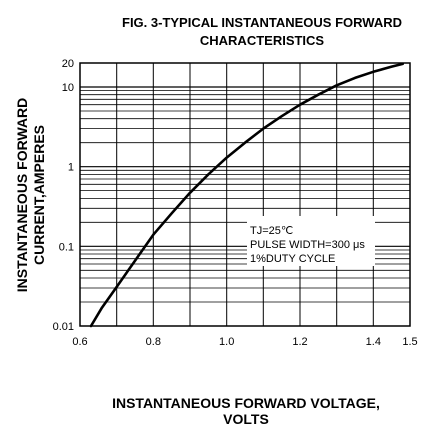  What do you see at coordinates (299, 342) in the screenshot?
I see `x-tick-label: 1.2` at bounding box center [299, 342].